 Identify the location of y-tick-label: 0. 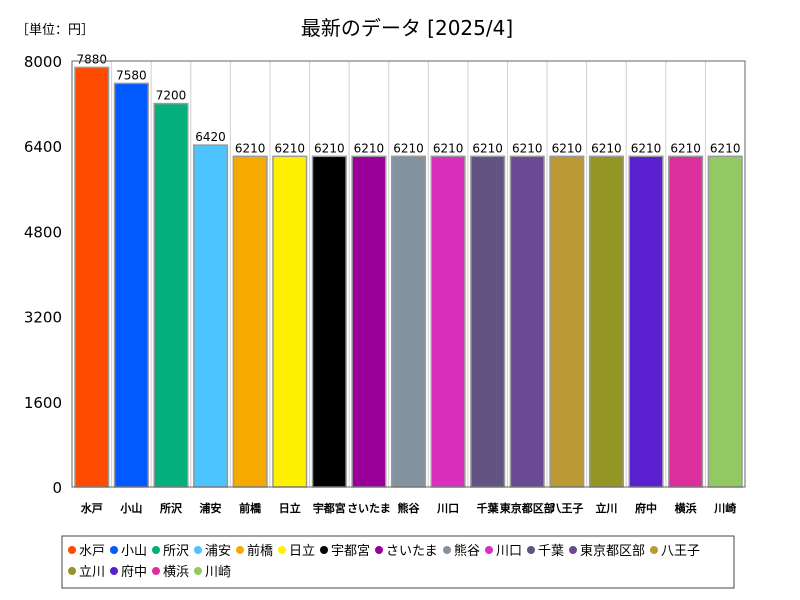
(57, 488).